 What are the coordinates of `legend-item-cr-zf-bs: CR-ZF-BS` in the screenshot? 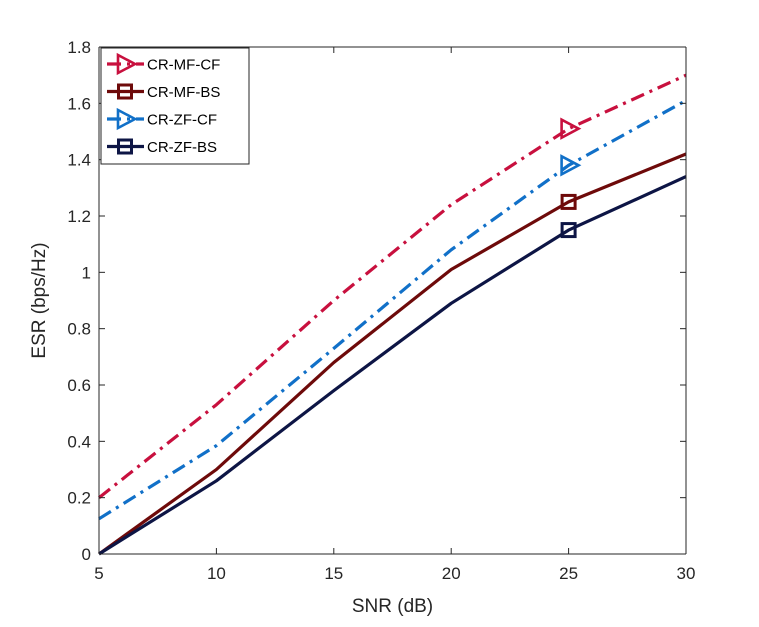 It's located at (162, 147).